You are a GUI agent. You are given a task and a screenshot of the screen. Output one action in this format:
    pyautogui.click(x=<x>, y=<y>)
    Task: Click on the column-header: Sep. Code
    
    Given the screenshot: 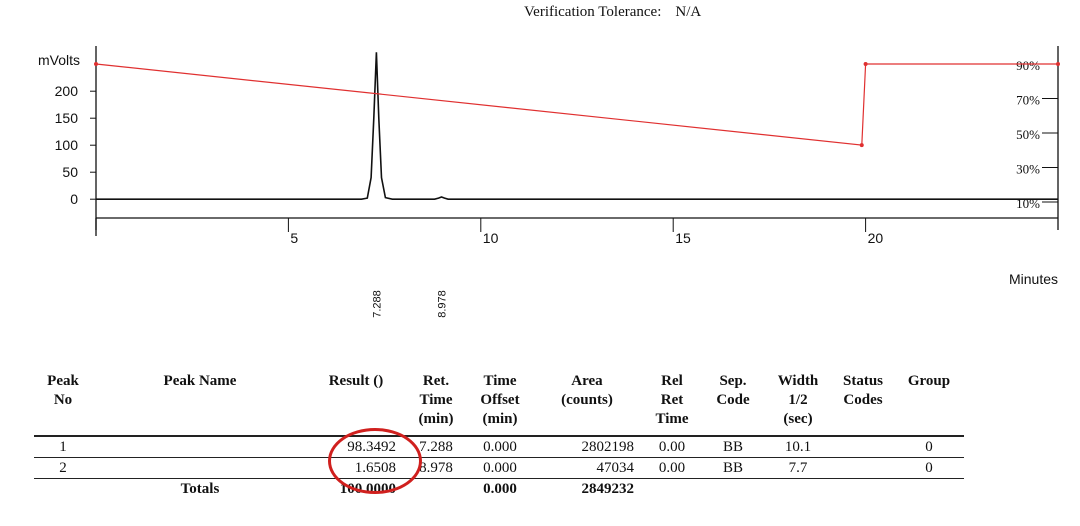 What is the action you would take?
    pyautogui.click(x=733, y=404)
    